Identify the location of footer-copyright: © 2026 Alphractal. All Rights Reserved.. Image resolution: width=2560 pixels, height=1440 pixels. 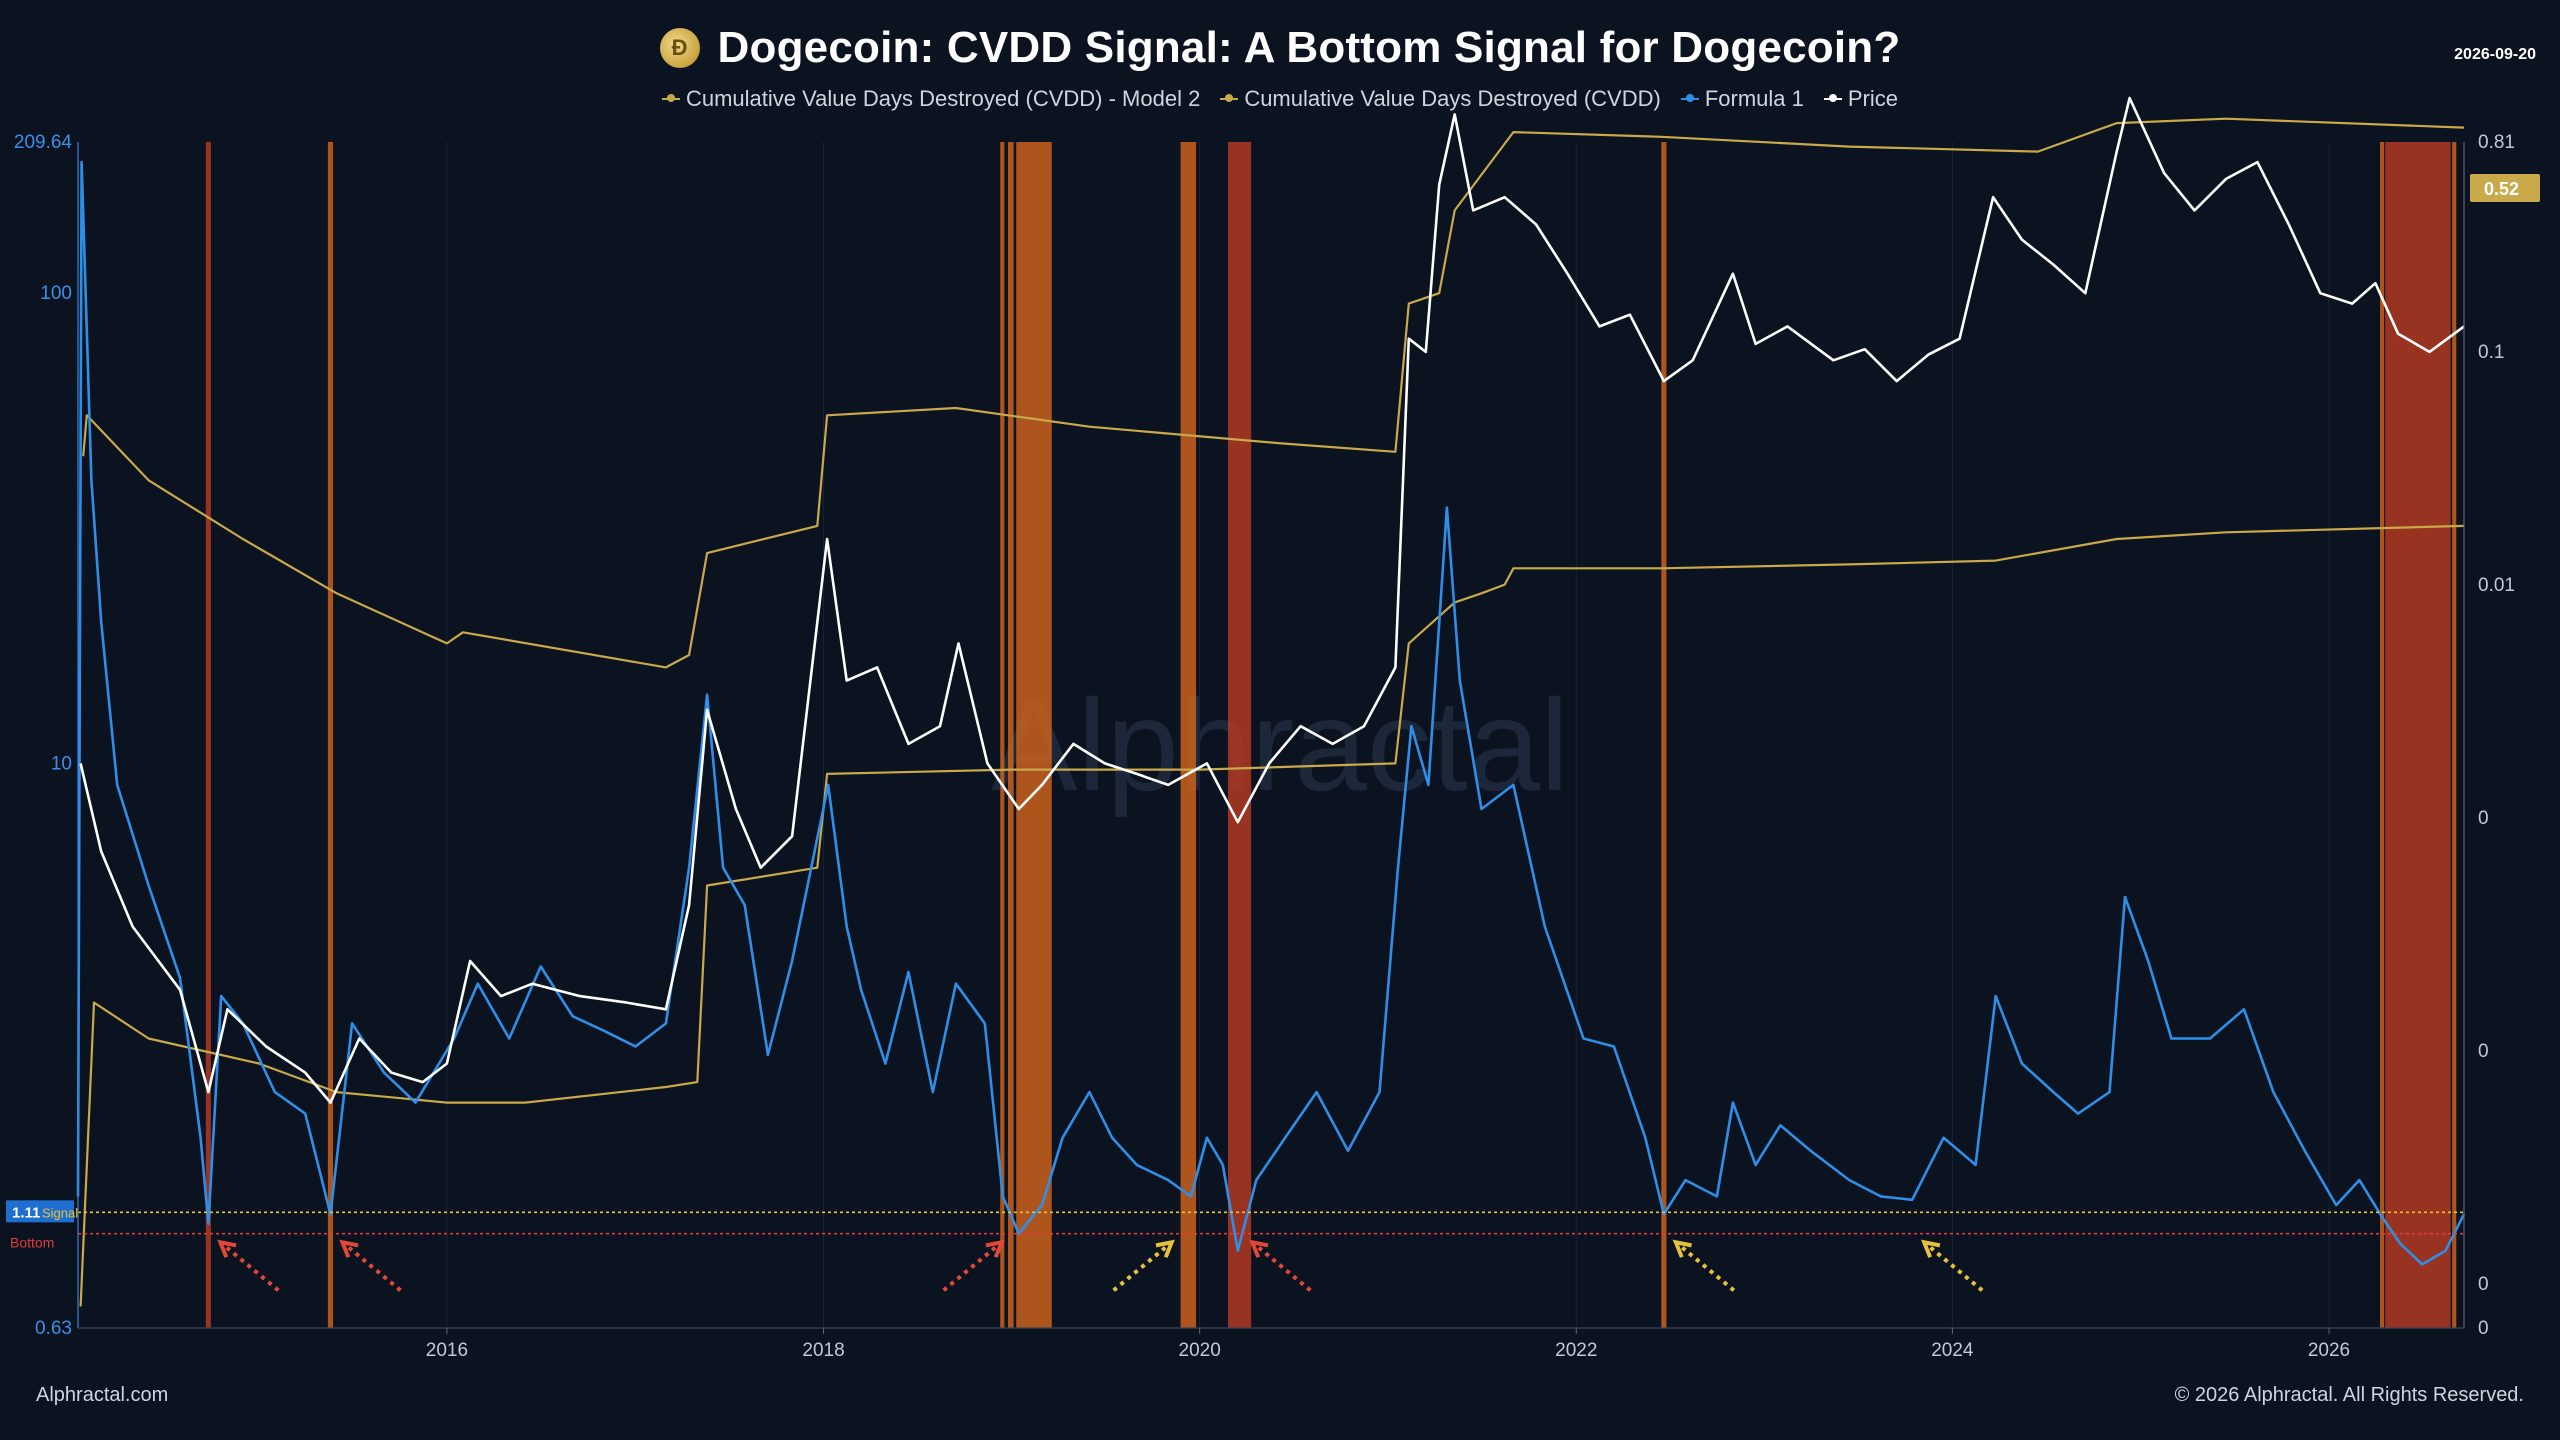
(2349, 1395).